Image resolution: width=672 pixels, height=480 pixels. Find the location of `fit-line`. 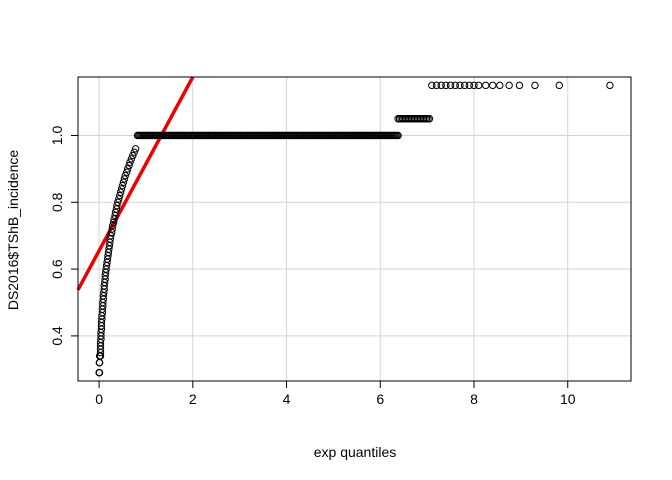

fit-line is located at coordinates (135, 183).